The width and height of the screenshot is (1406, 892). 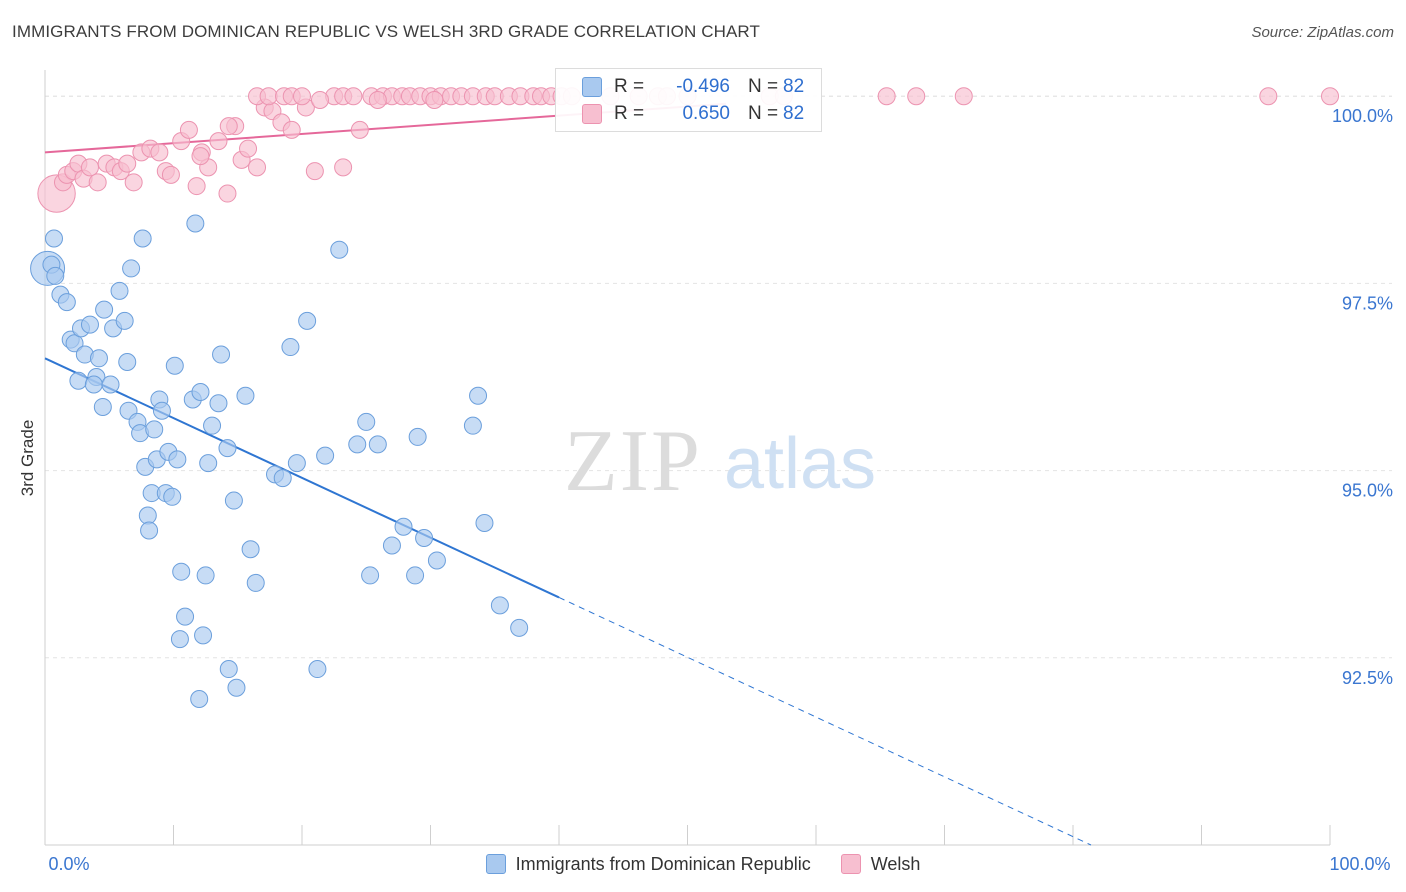 What do you see at coordinates (763, 113) in the screenshot?
I see `n-label: N =` at bounding box center [763, 113].